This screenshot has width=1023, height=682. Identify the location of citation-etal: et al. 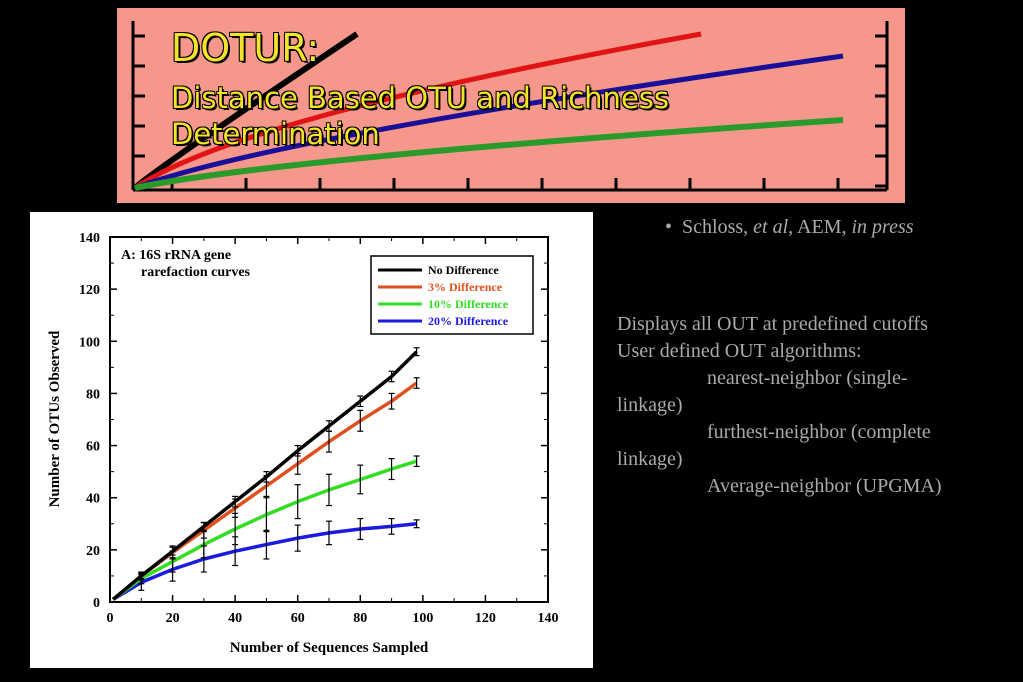
(771, 227).